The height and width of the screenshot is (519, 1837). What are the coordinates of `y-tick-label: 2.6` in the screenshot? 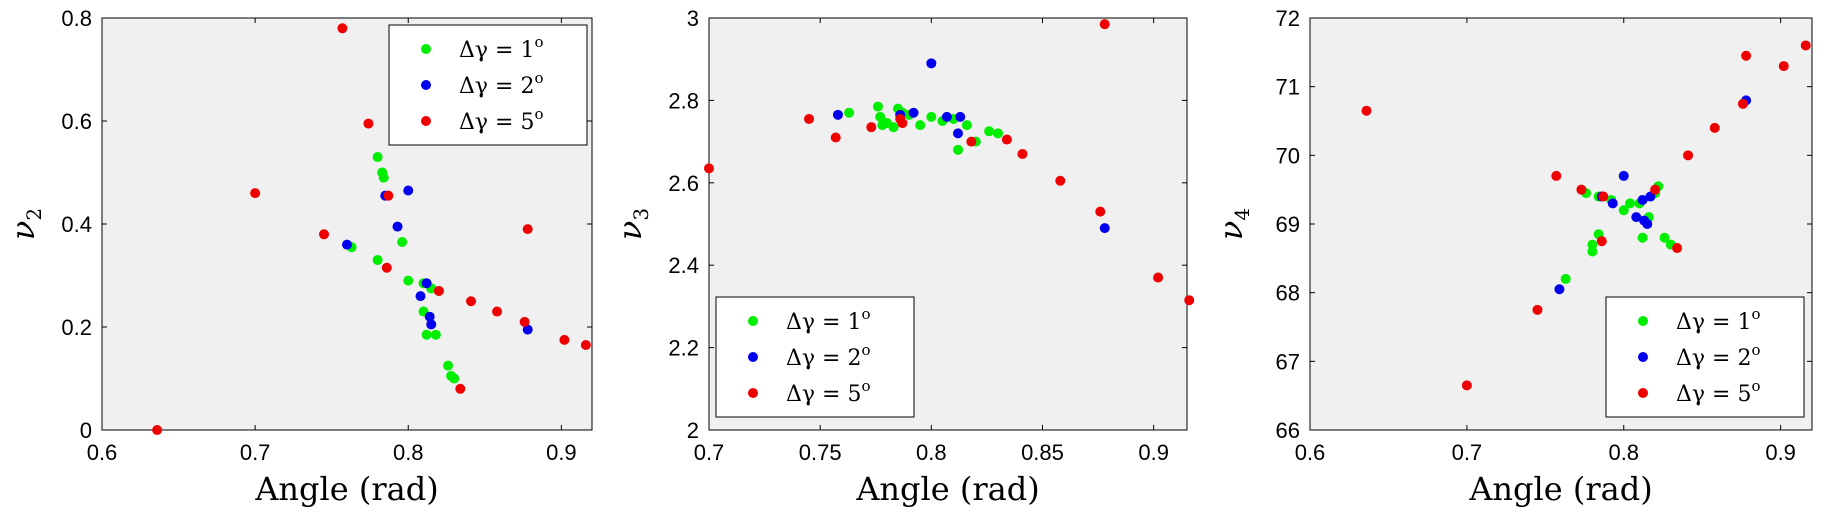 It's located at (683, 183).